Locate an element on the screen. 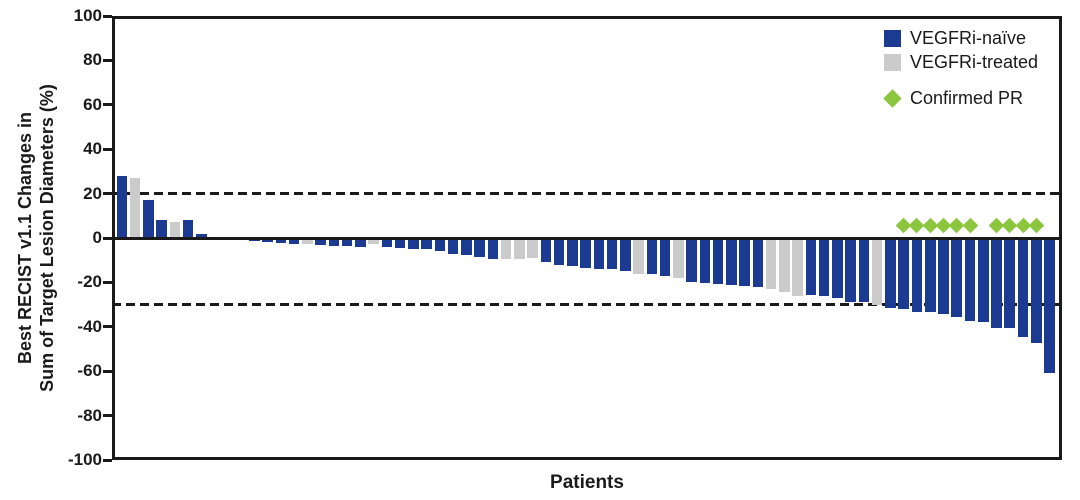 This screenshot has height=500, width=1080. legend-item-vegfri-naive: VEGFRi-naïve is located at coordinates (961, 38).